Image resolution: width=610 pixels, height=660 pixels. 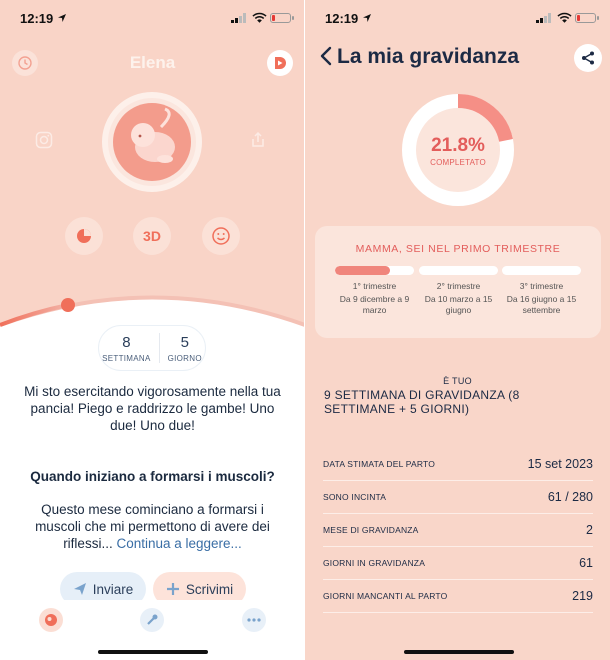 I want to click on trimester-range: Da 10 marzo a 15 giugno, so click(x=458, y=304).